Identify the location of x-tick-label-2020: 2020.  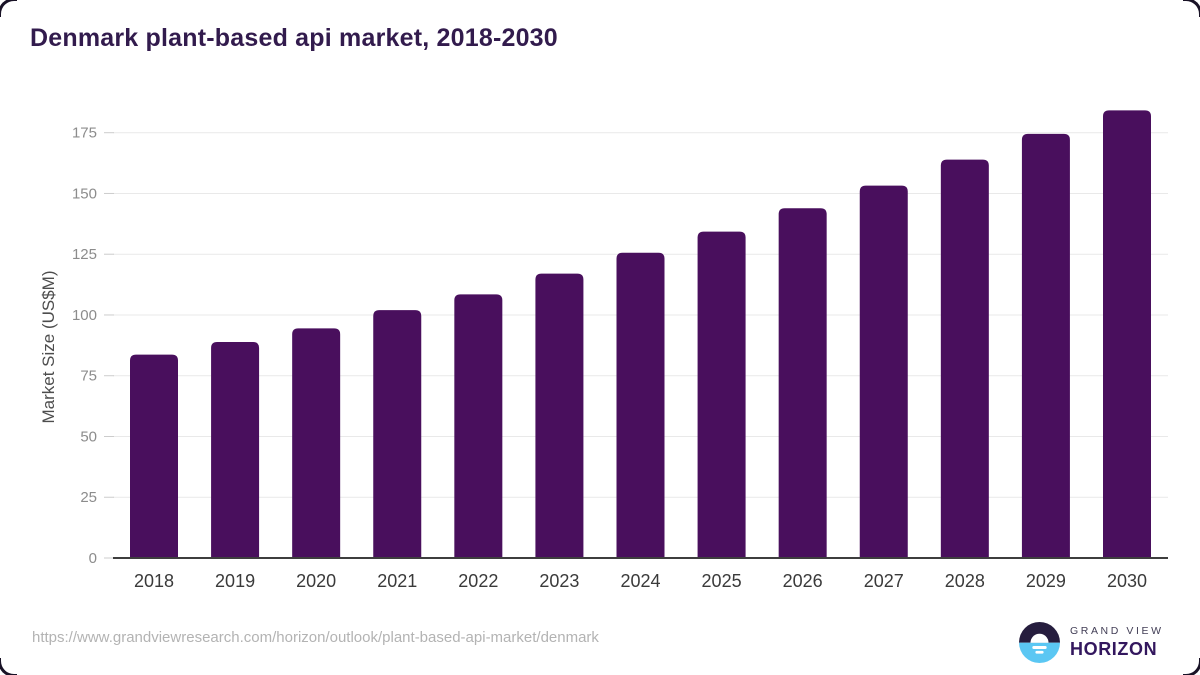
(316, 581).